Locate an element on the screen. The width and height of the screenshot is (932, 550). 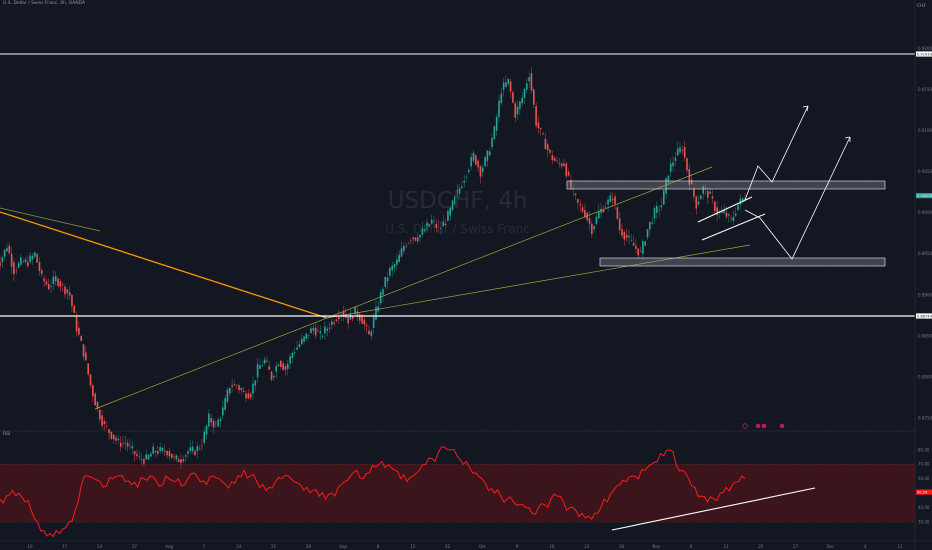
price-tag: 0.91933 is located at coordinates (924, 54).